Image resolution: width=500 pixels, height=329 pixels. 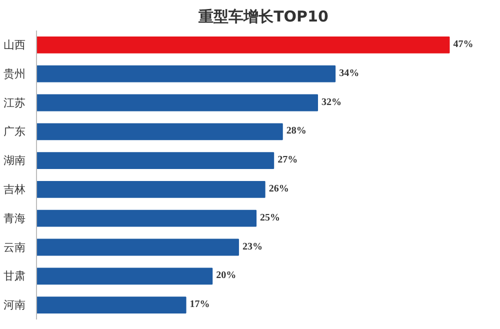 I want to click on y-tick-label: 青海, so click(x=15, y=218).